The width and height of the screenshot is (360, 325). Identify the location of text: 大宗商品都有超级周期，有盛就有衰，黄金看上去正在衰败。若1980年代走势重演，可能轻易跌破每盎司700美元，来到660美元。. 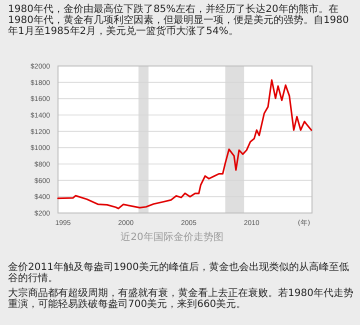
(181, 299).